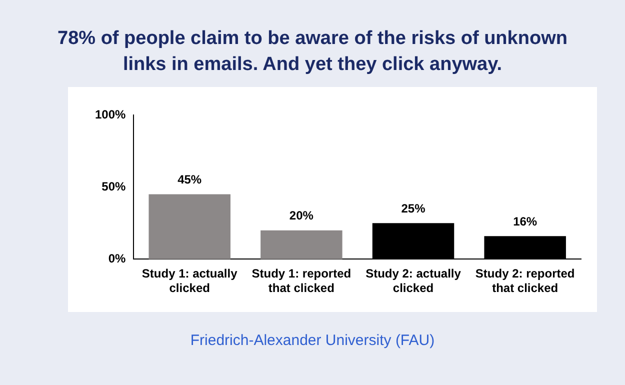  Describe the element at coordinates (525, 221) in the screenshot. I see `data-label: 16%` at that location.